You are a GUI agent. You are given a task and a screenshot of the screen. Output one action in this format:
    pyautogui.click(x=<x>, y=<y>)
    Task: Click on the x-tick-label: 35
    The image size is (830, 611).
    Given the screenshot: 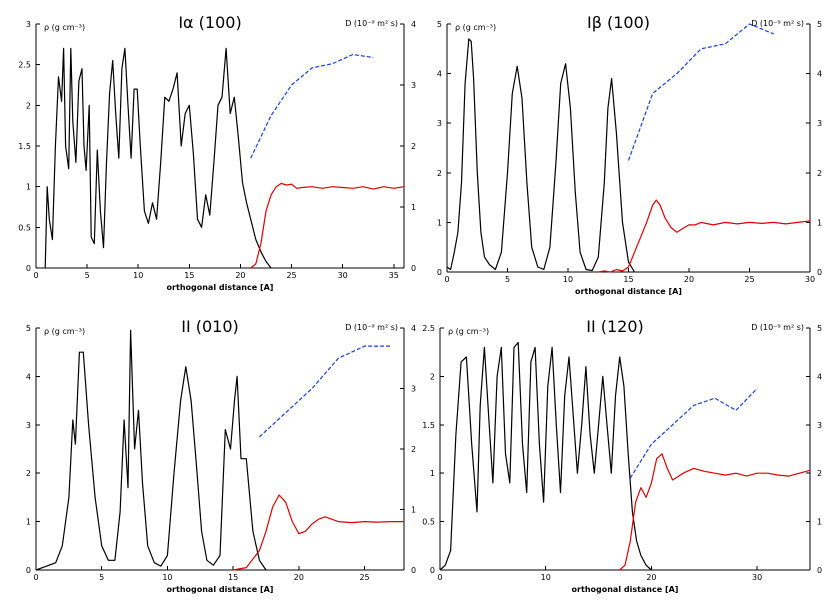 What is the action you would take?
    pyautogui.click(x=394, y=275)
    